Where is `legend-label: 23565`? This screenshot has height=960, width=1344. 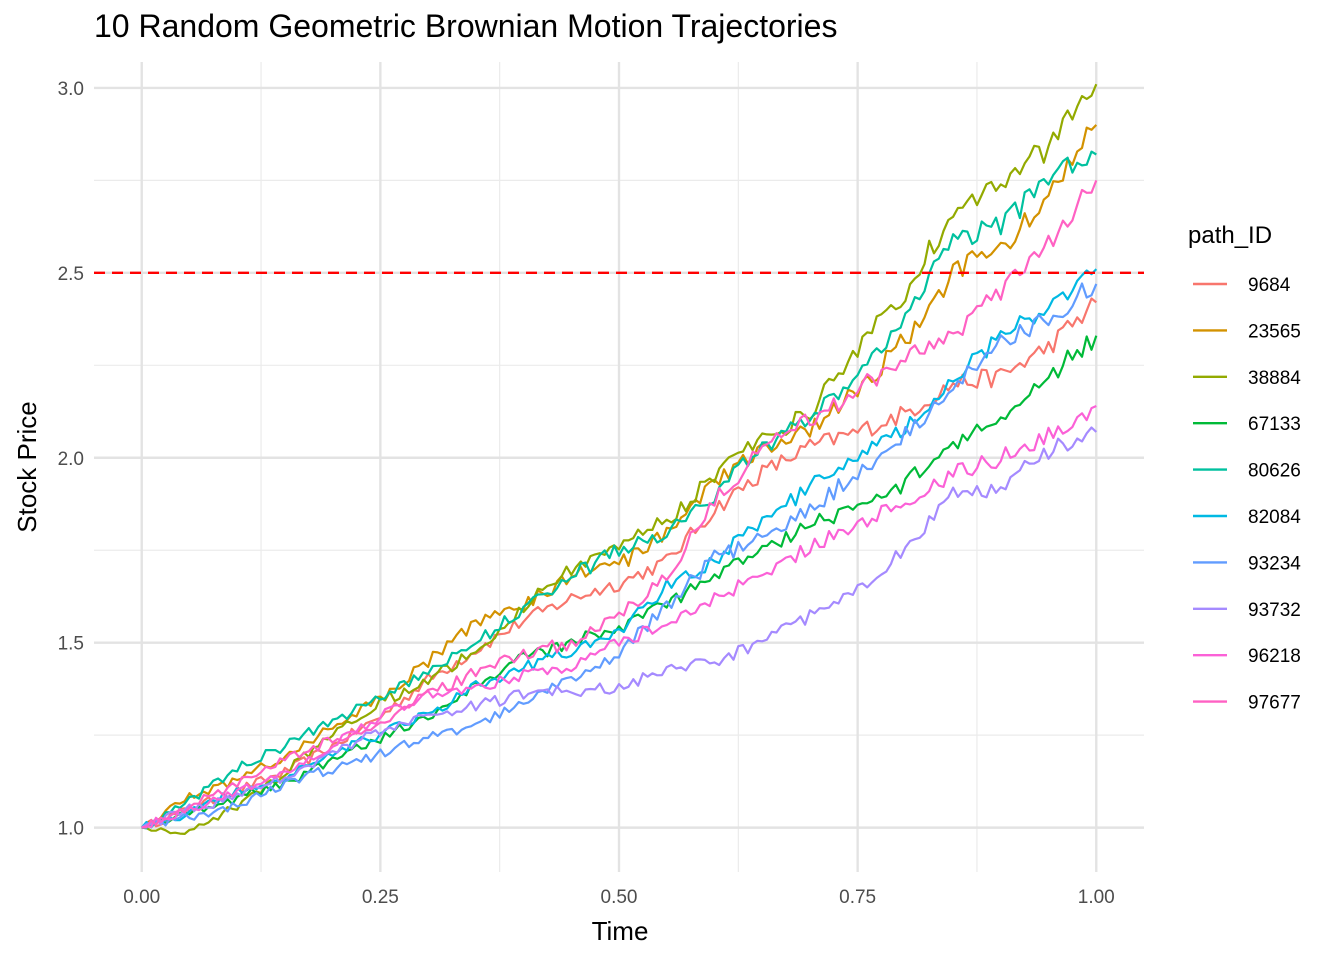 legend-label: 23565 is located at coordinates (1274, 331).